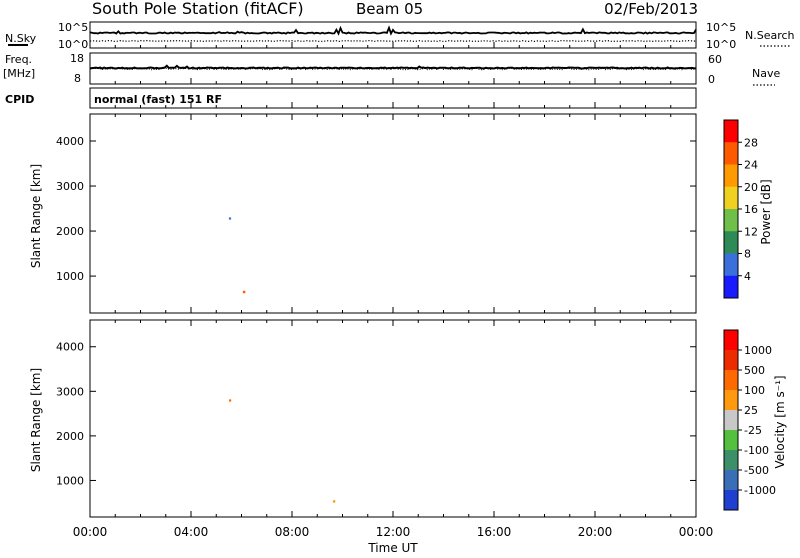 Image resolution: width=800 pixels, height=558 pixels. I want to click on freq-trace, so click(392, 67).